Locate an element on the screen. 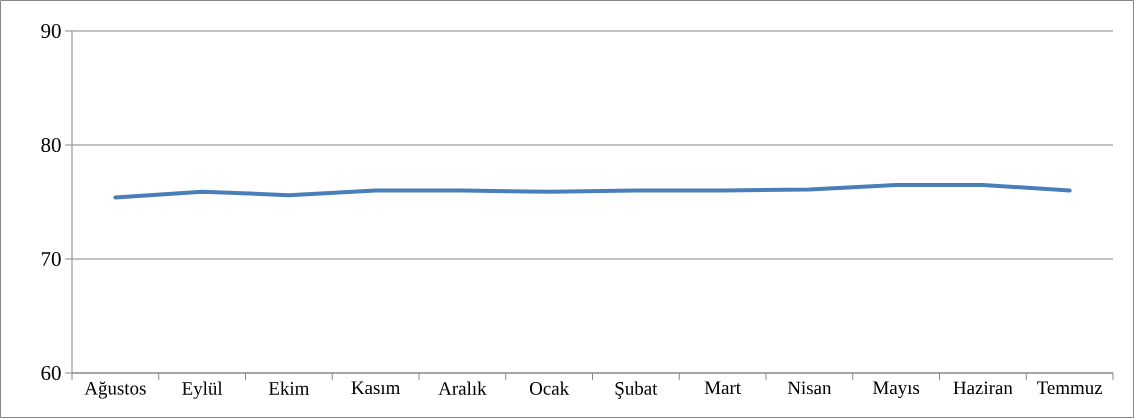  x-tick-label: Ağustos is located at coordinates (115, 390).